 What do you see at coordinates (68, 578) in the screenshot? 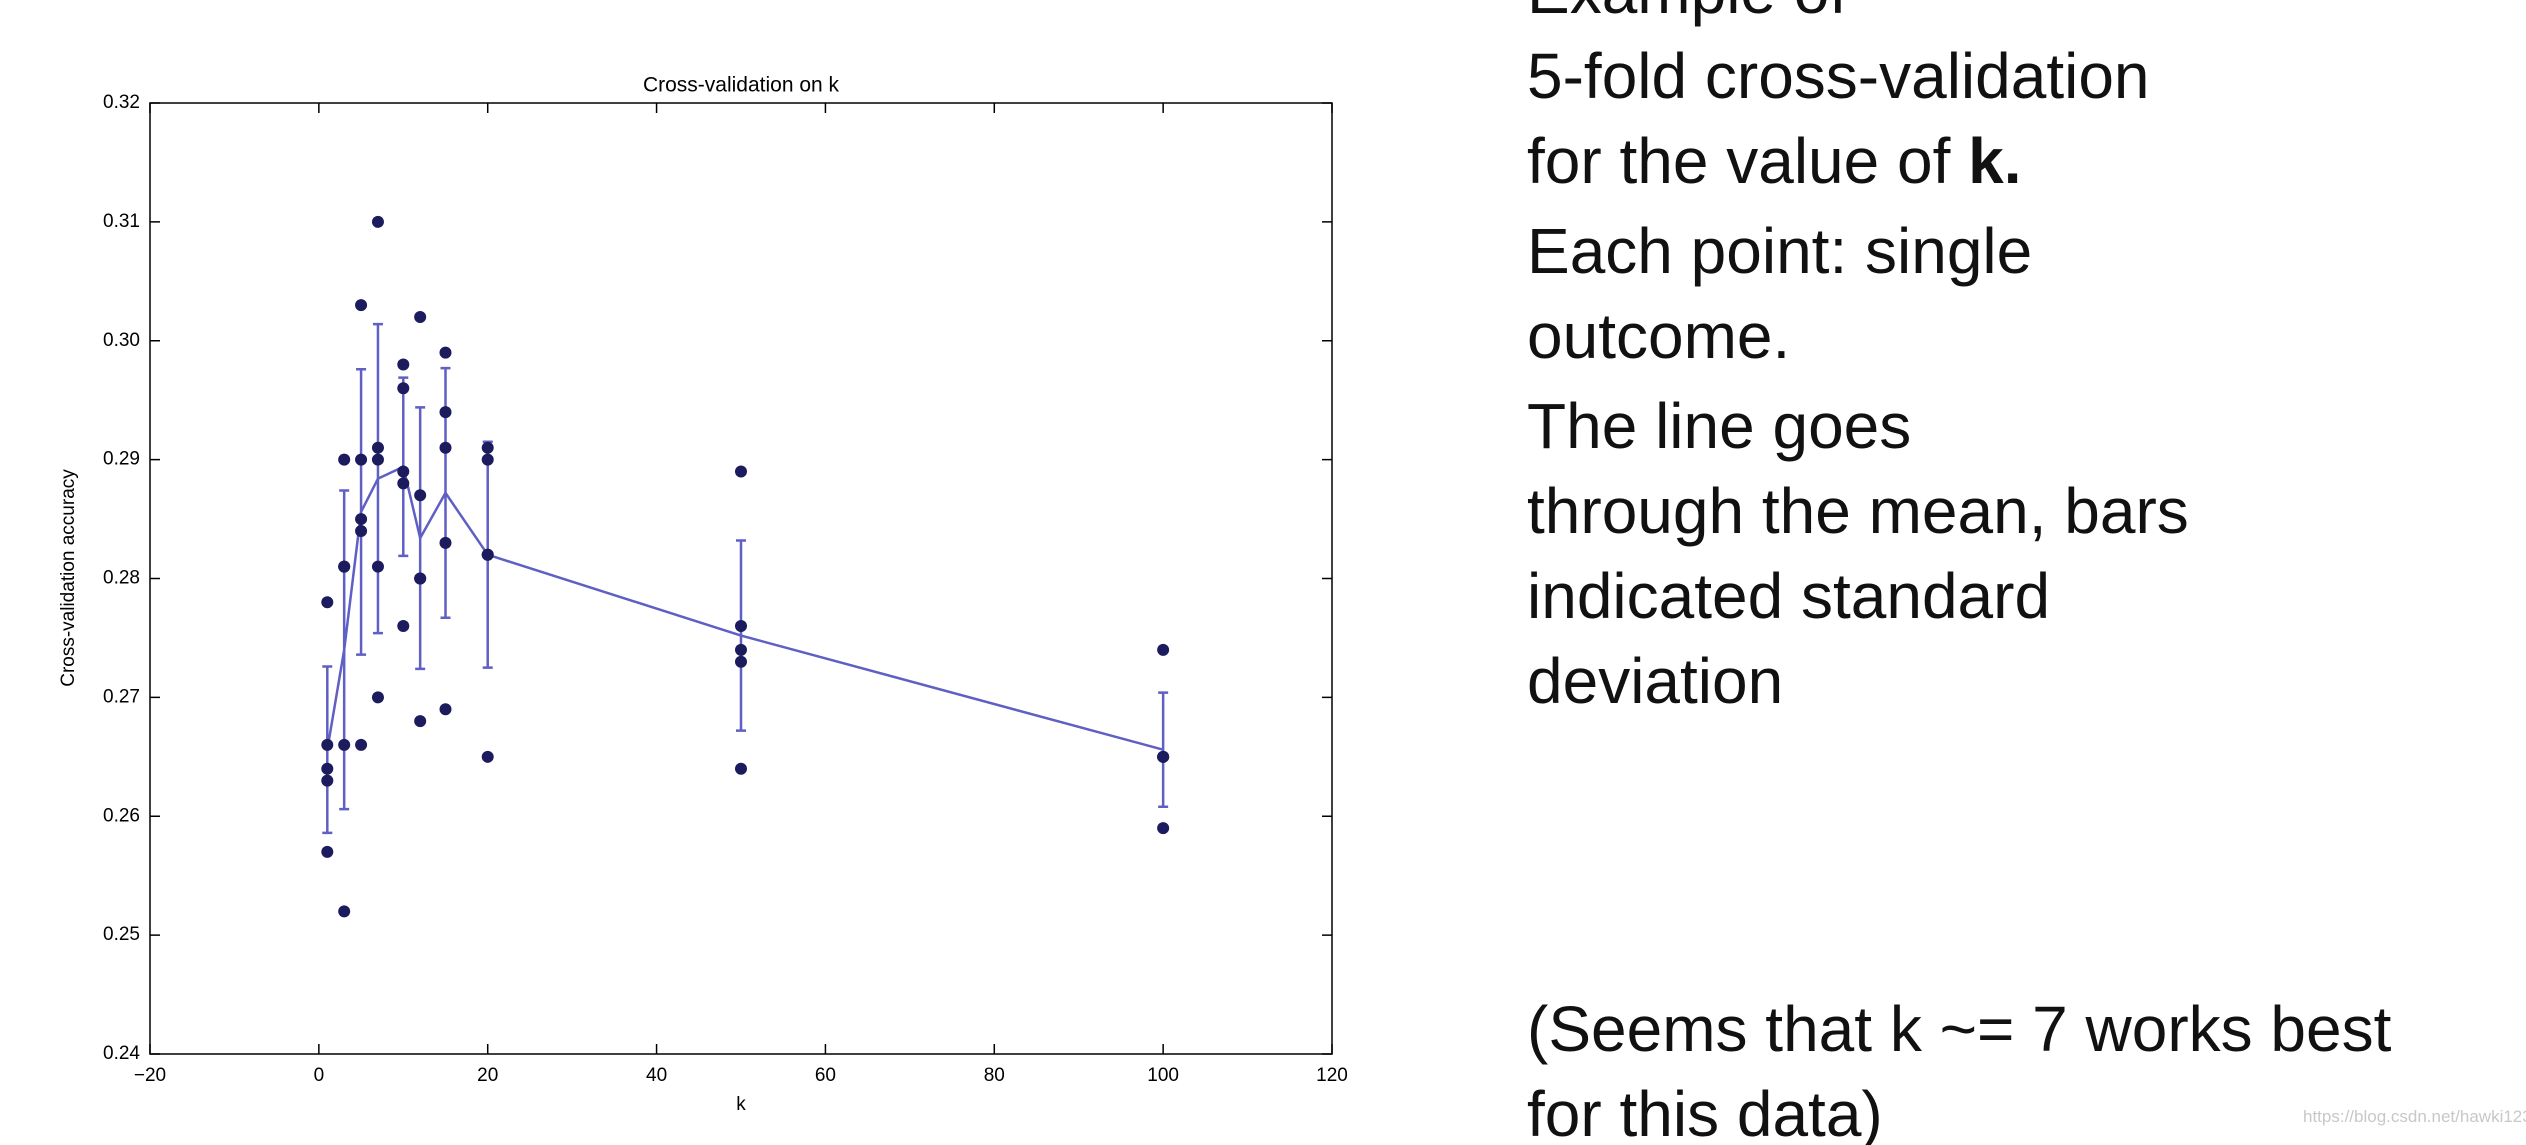
I see `y-axis-label: Cross-validation accuracy` at bounding box center [68, 578].